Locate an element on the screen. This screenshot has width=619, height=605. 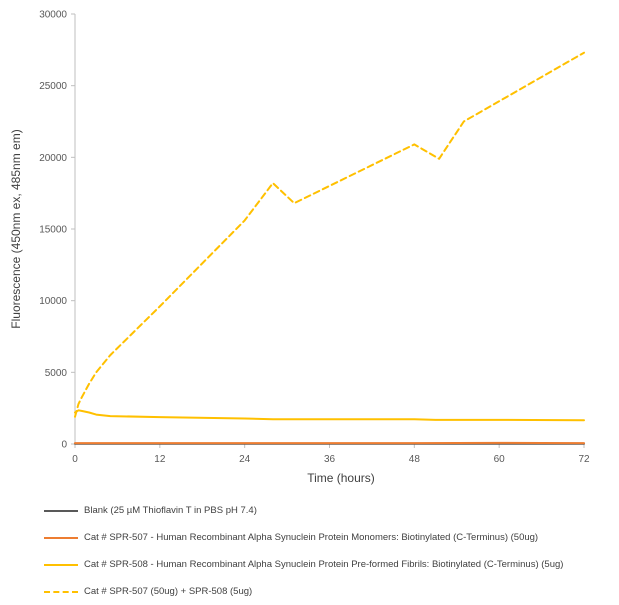
legend-label: Blank (25 µM Thioflavin T in PBS pH 7.4) is located at coordinates (170, 510).